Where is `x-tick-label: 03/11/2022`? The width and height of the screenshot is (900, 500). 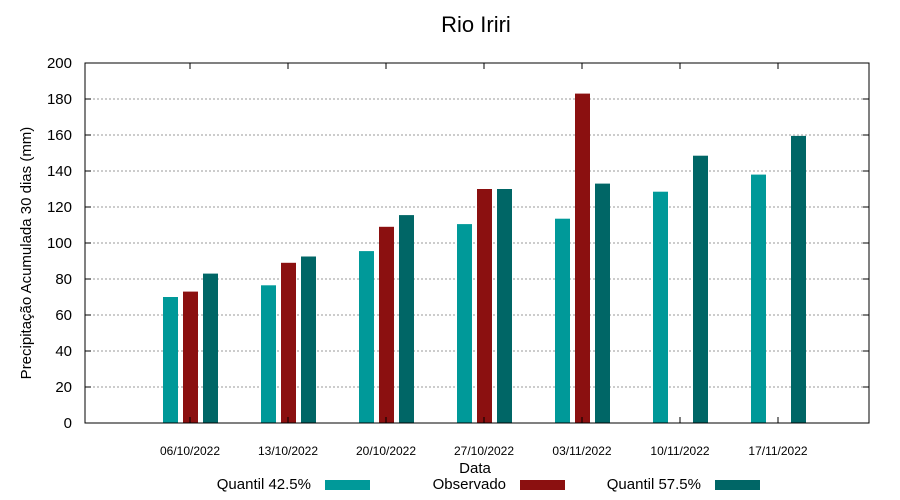 x-tick-label: 03/11/2022 is located at coordinates (581, 451).